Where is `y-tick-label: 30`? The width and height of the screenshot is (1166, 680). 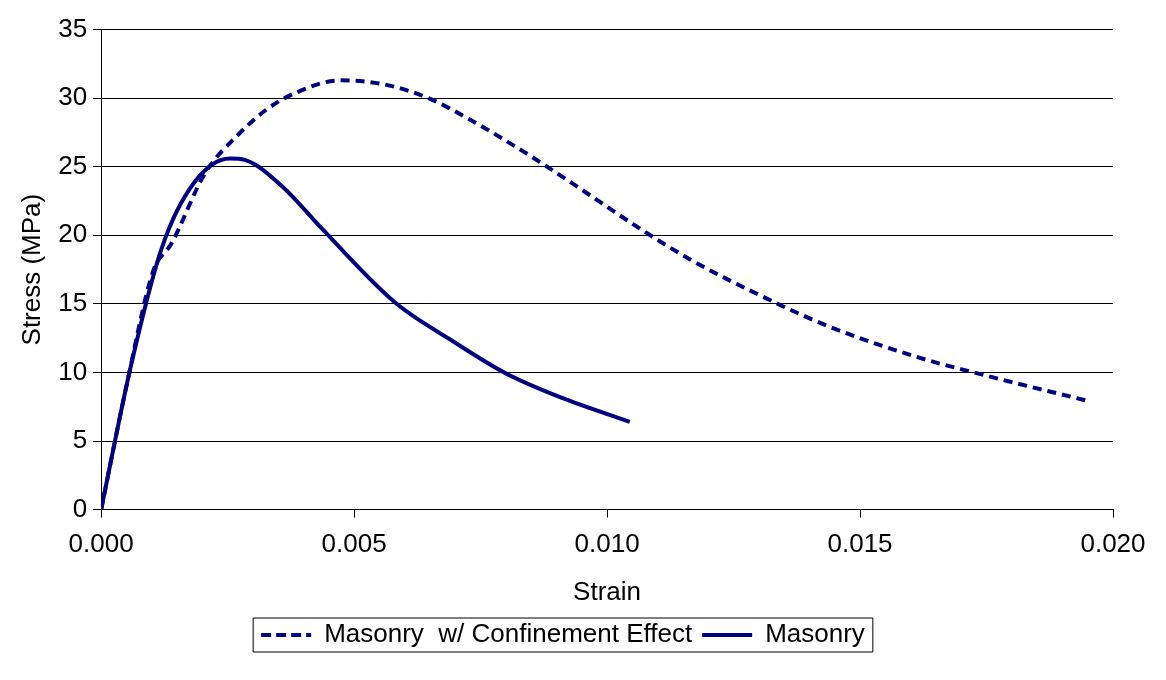 y-tick-label: 30 is located at coordinates (73, 96).